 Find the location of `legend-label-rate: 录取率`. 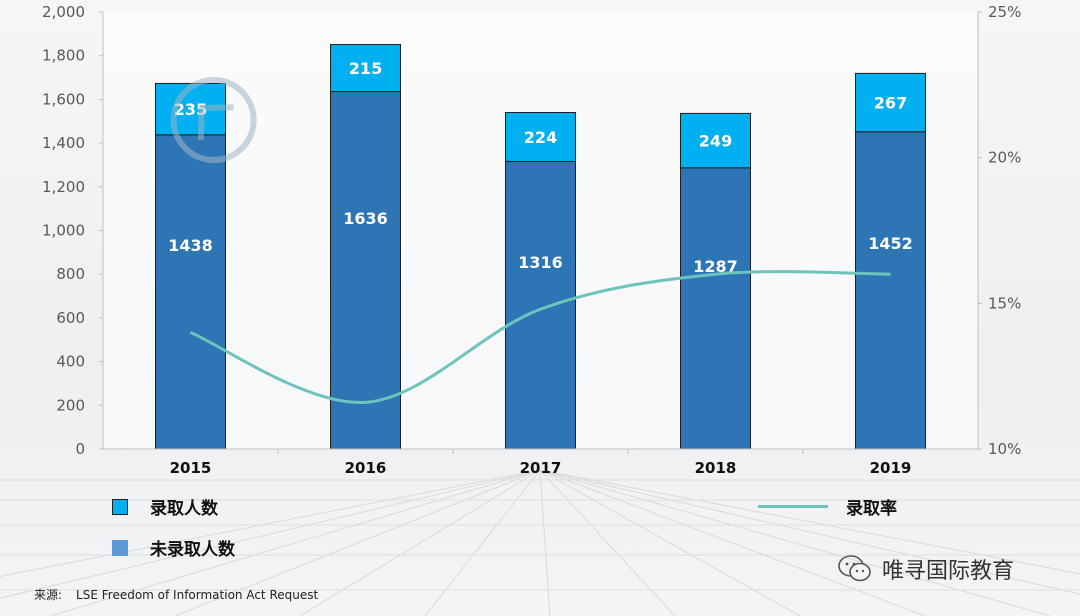

legend-label-rate: 录取率 is located at coordinates (871, 509).